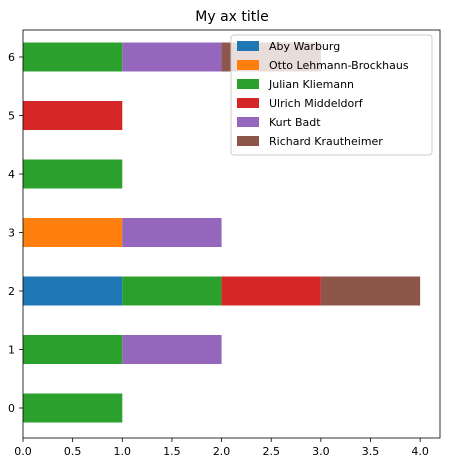 Image resolution: width=465 pixels, height=475 pixels. I want to click on x-tick-label: 0.0, so click(23, 451).